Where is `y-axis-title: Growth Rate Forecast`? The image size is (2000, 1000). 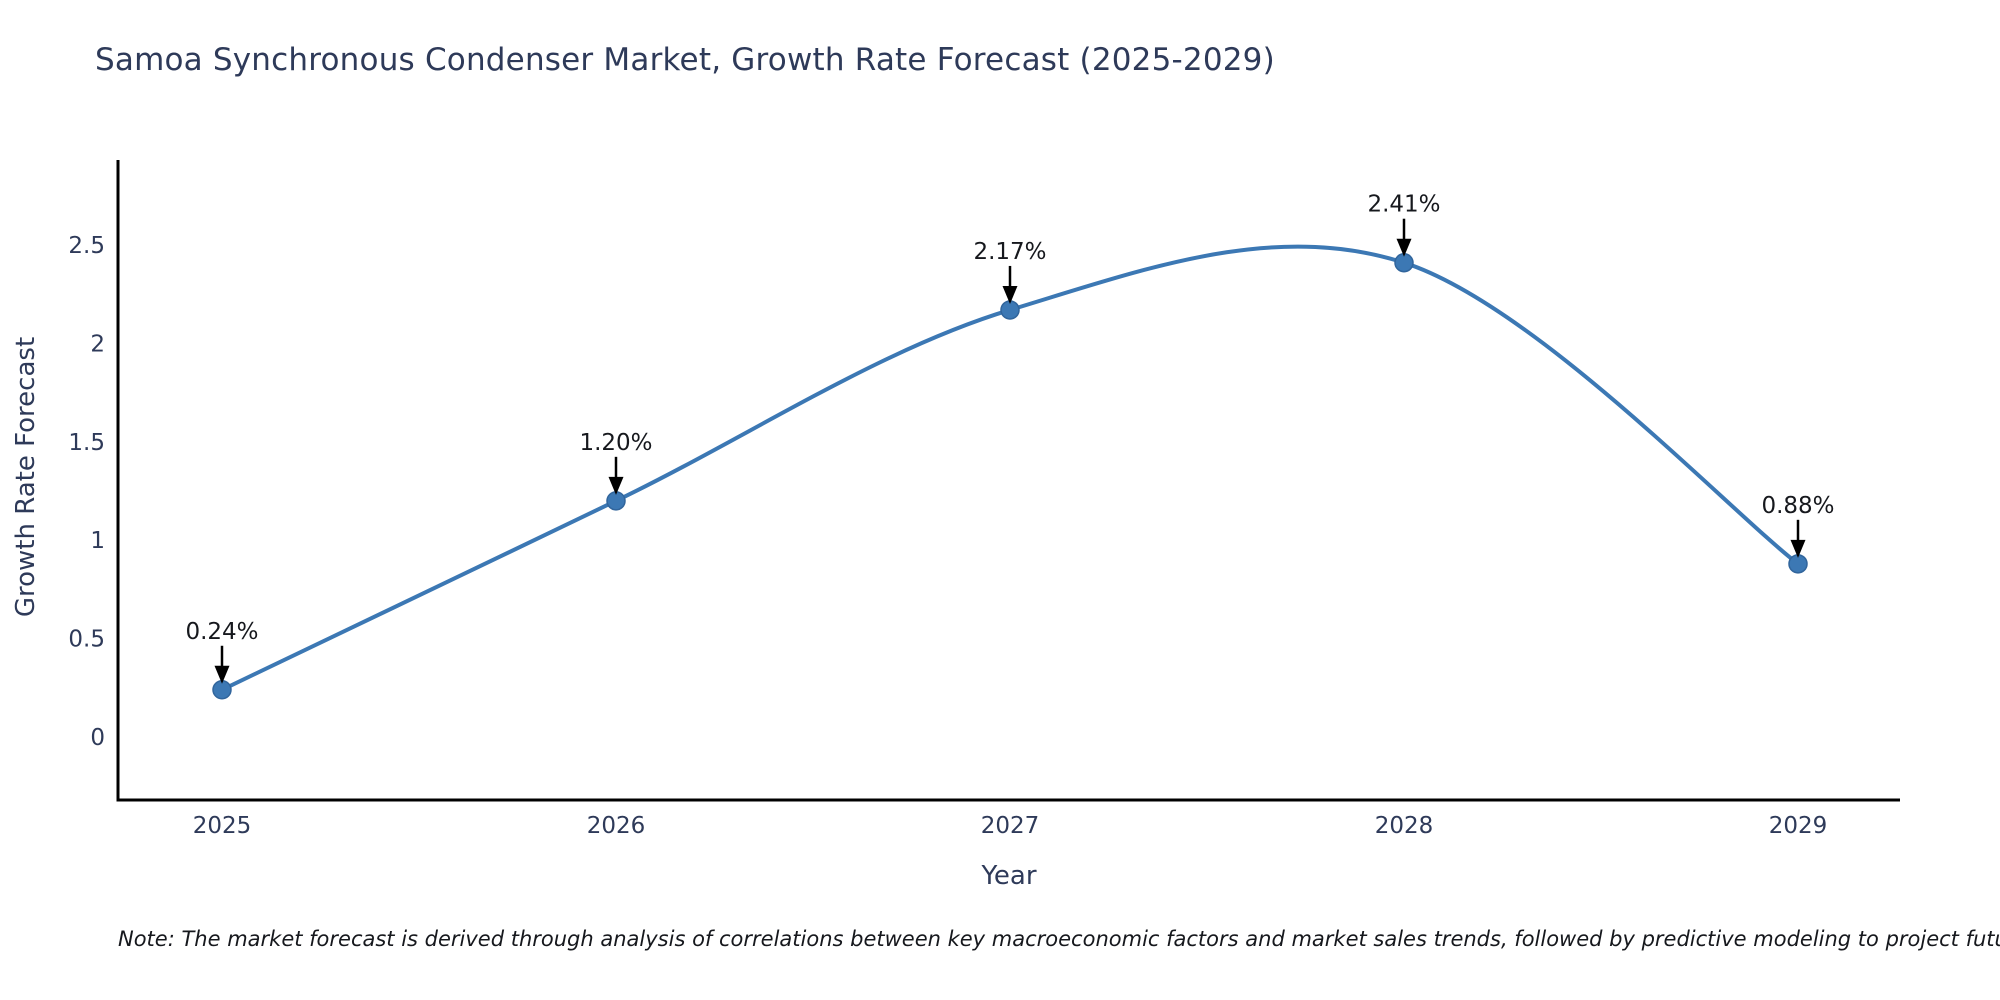 y-axis-title: Growth Rate Forecast is located at coordinates (26, 477).